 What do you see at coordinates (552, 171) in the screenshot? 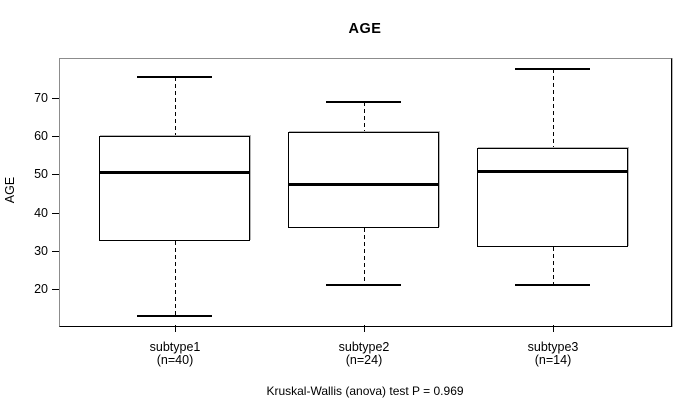
I see `median-line-subtype3` at bounding box center [552, 171].